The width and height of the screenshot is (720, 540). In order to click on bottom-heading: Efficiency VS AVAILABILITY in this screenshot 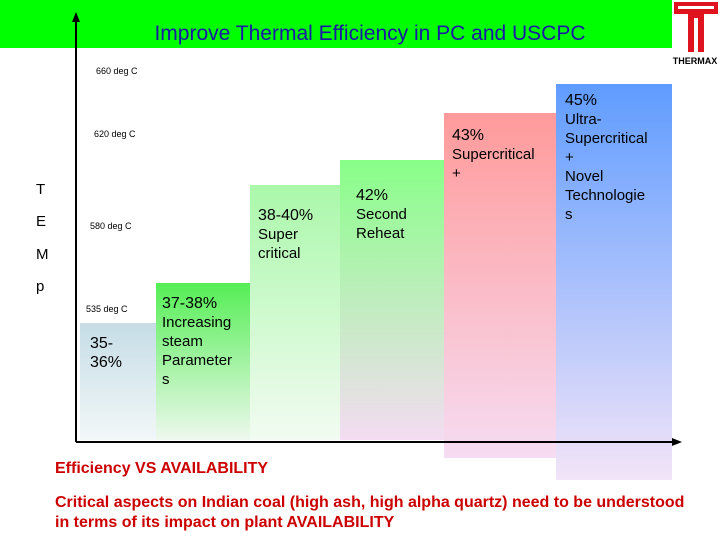, I will do `click(162, 468)`.